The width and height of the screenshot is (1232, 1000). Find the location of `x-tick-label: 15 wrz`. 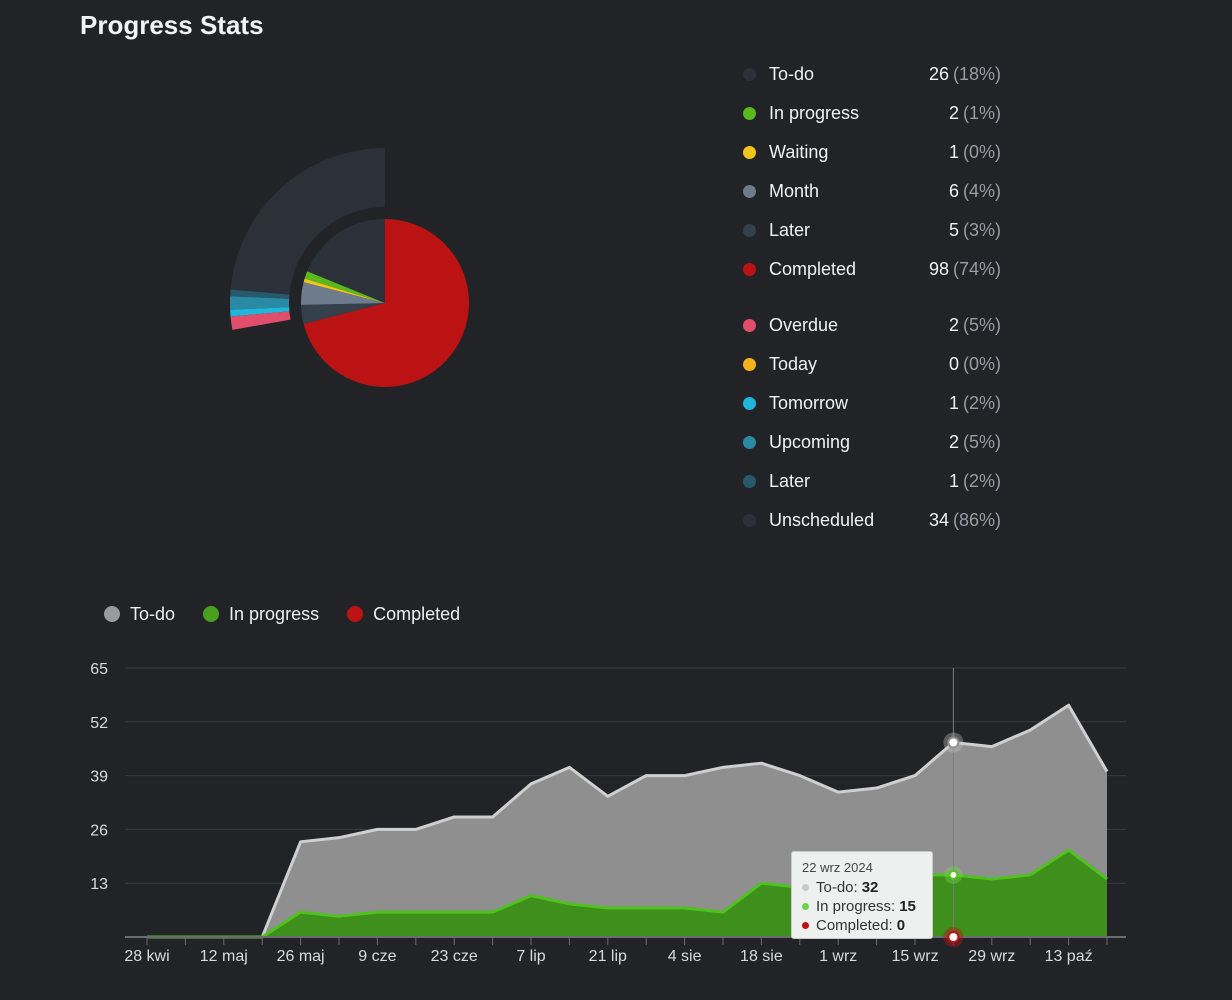

x-tick-label: 15 wrz is located at coordinates (914, 956).